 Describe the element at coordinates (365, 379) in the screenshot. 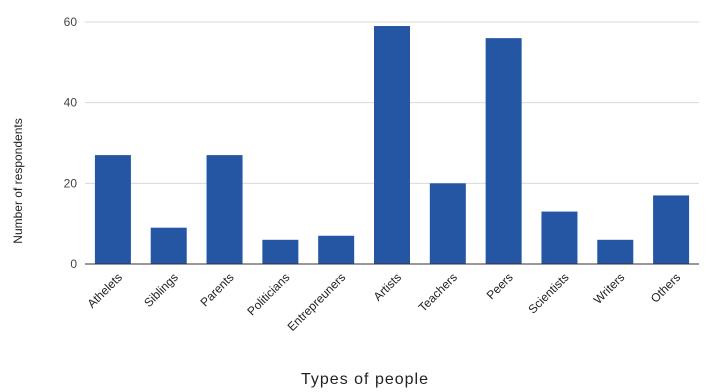

I see `x-axis-title: Types of people` at that location.